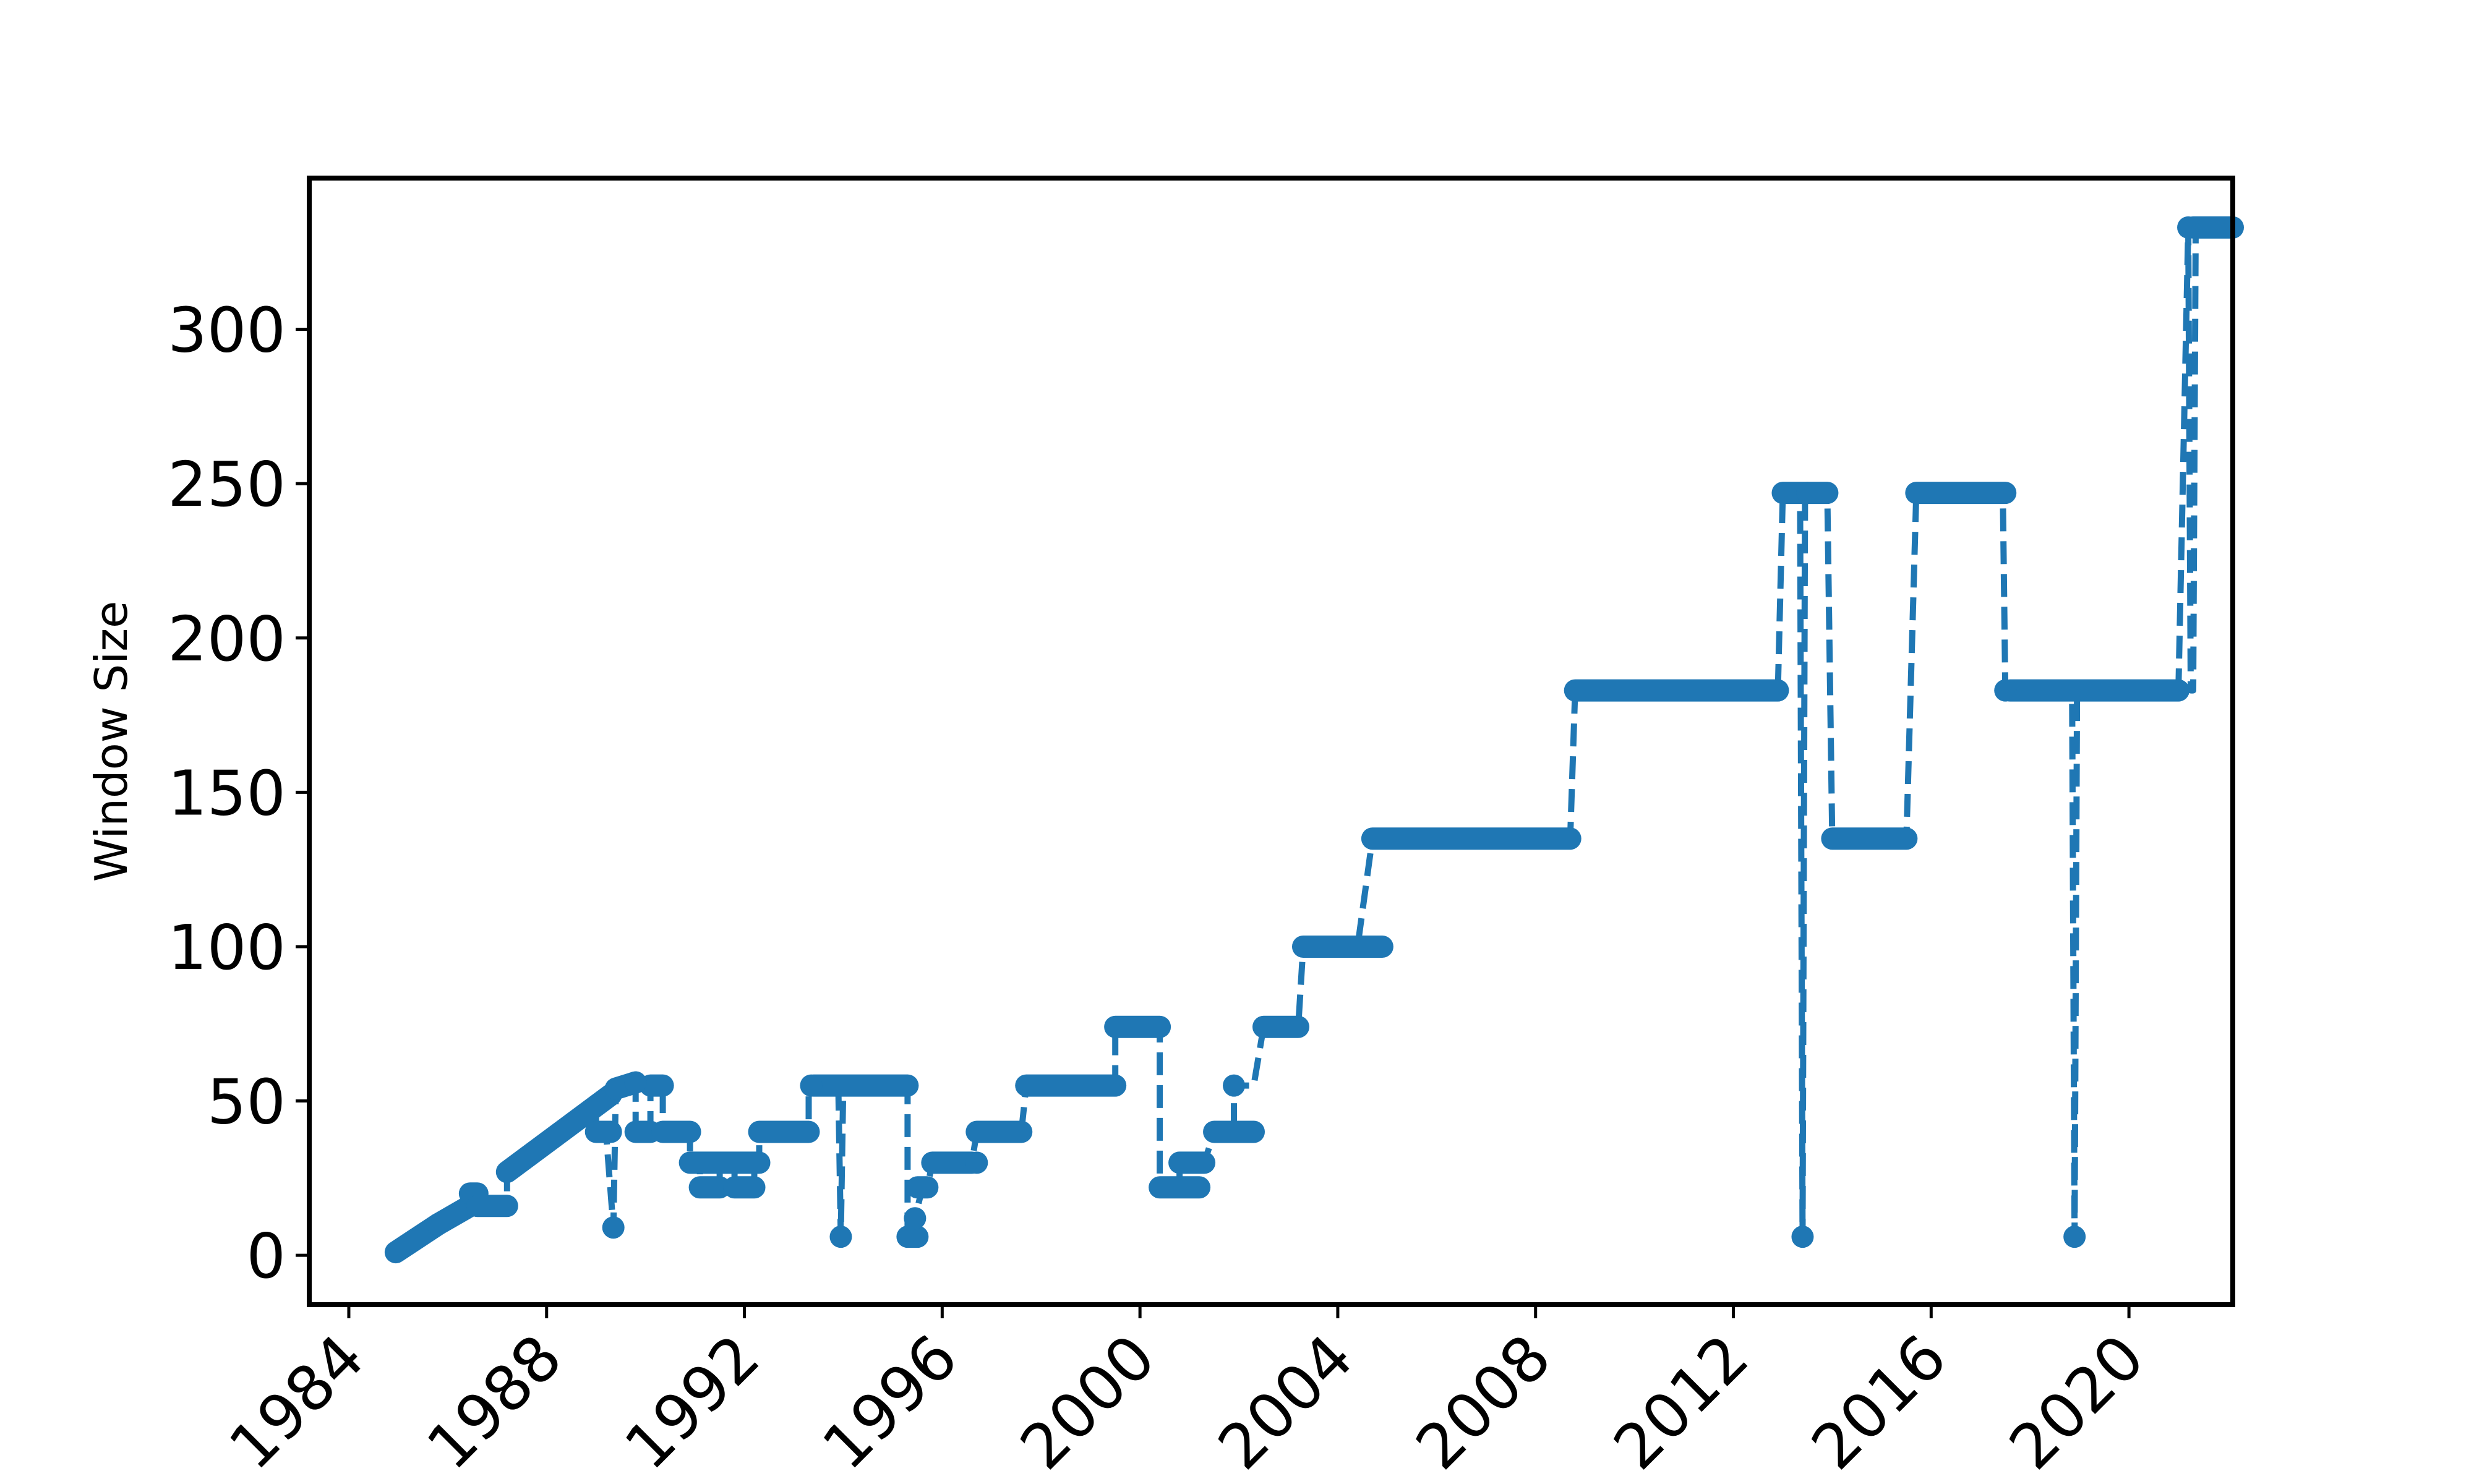 The image size is (2474, 1484). I want to click on y-tick-label: 0, so click(266, 1256).